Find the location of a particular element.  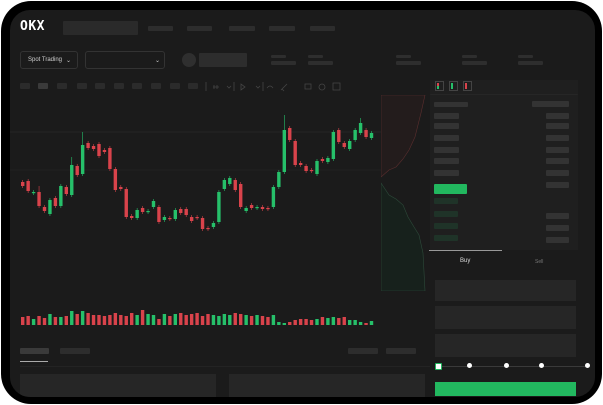

depth-chart is located at coordinates (403, 193).